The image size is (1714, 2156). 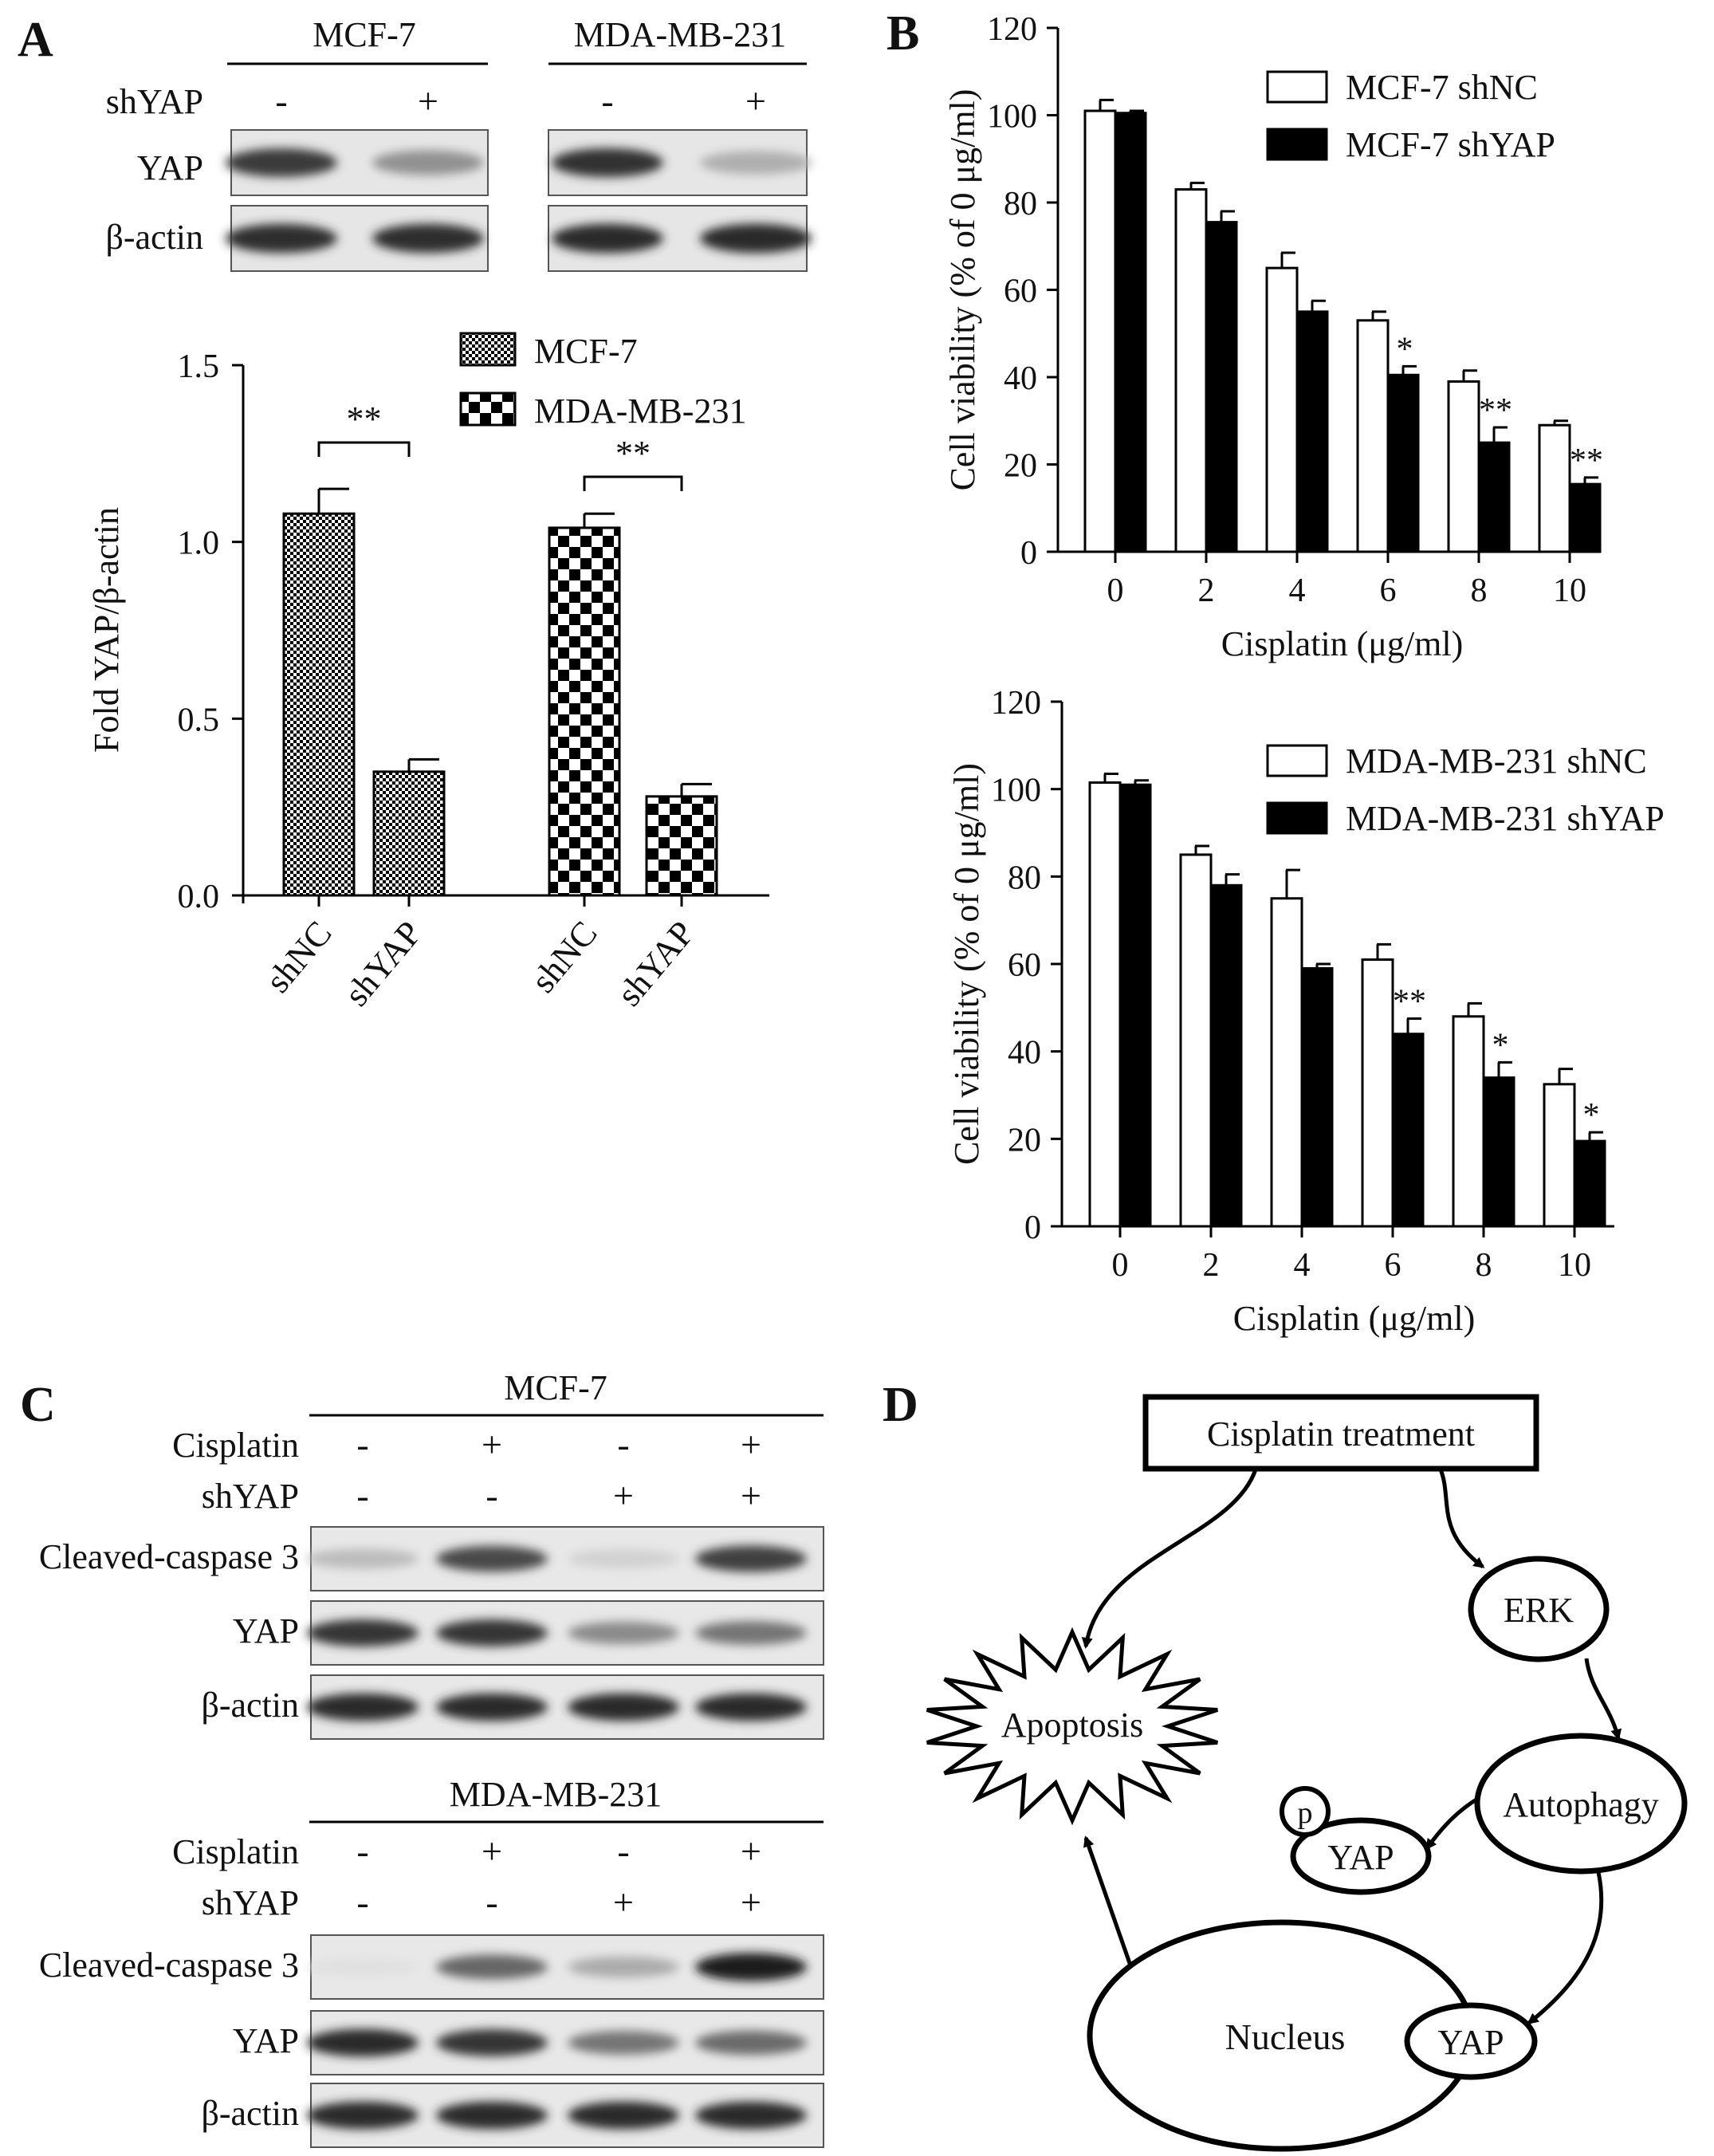 I want to click on chart-b-x-tick-label: 10, so click(x=1570, y=591).